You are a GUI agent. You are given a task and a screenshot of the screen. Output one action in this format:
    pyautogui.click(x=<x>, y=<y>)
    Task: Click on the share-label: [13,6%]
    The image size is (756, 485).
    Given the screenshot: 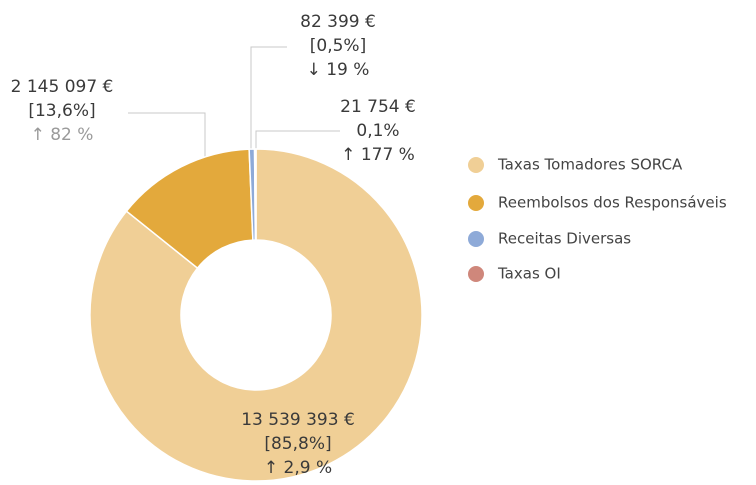 What is the action you would take?
    pyautogui.click(x=61, y=111)
    